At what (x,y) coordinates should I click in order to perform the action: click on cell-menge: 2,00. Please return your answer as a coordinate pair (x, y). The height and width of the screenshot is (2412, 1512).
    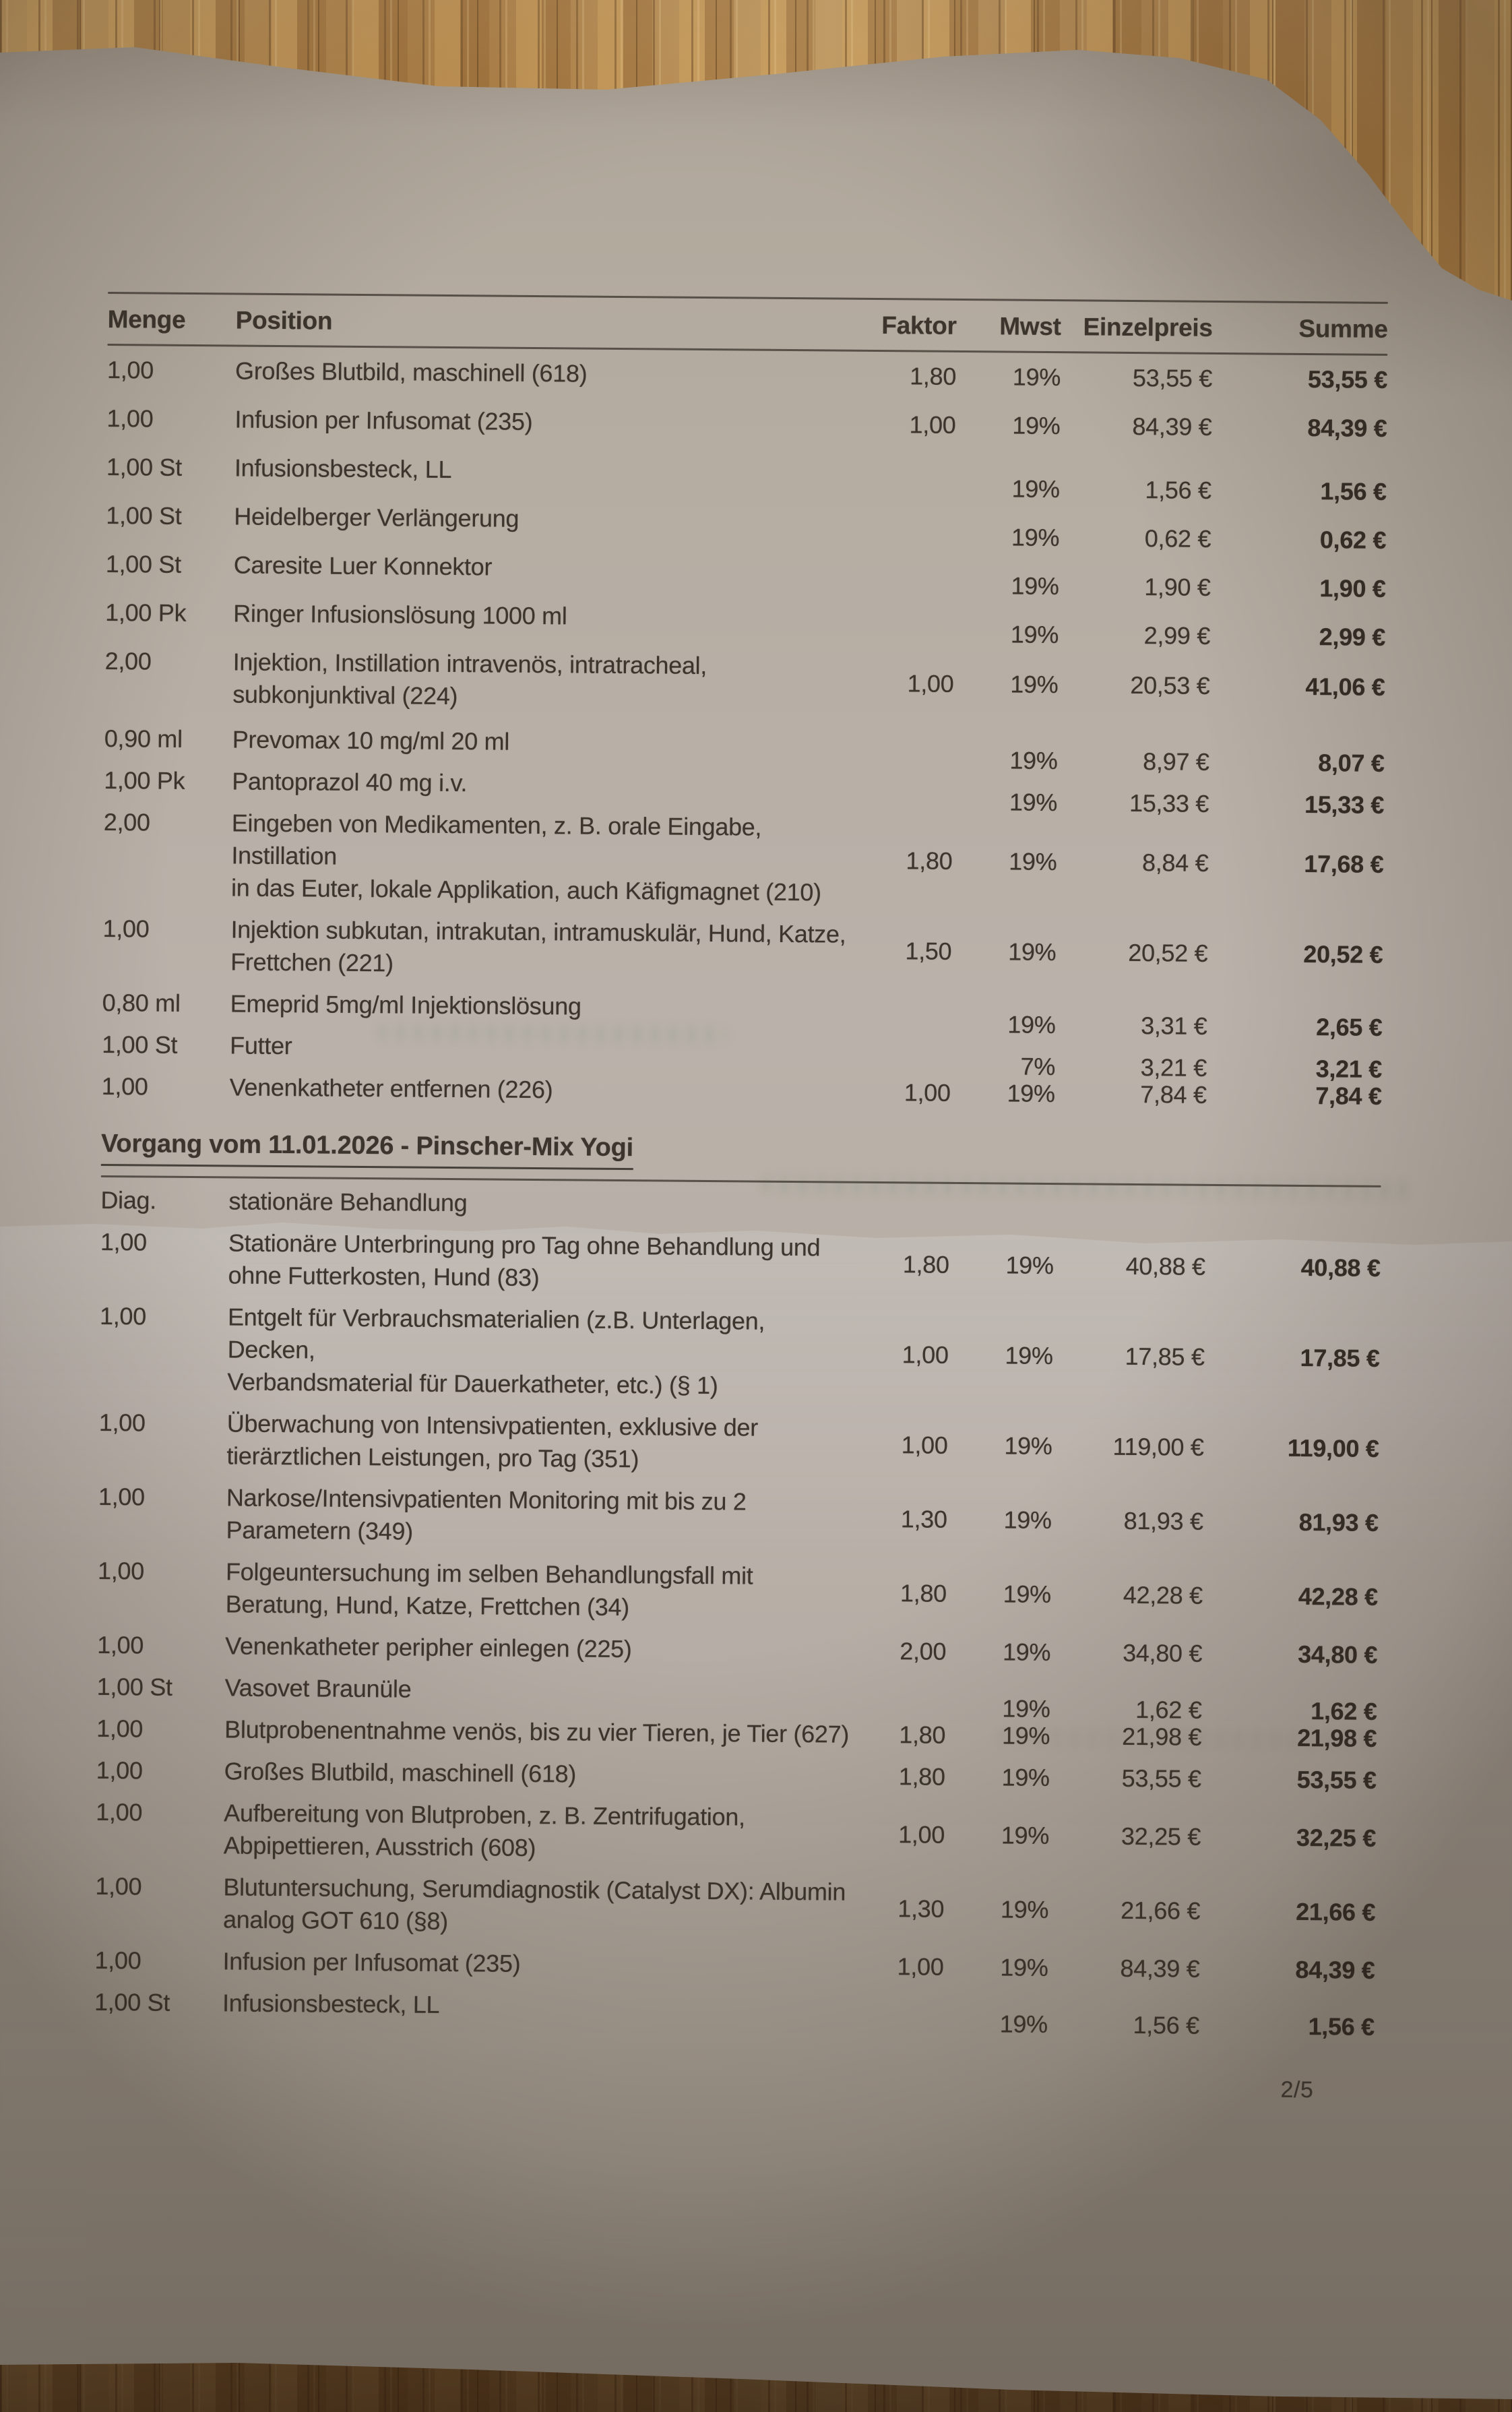
    Looking at the image, I should click on (128, 660).